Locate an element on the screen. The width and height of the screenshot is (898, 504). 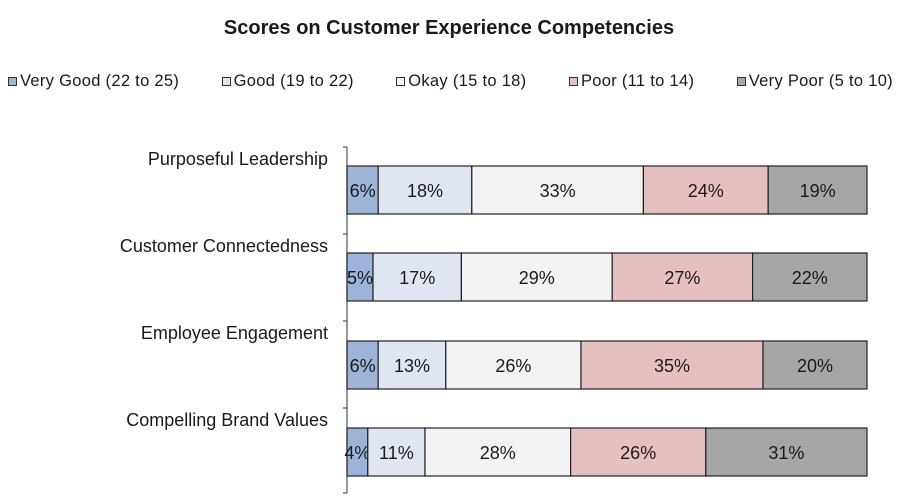
category-label-compelling-brand-values: Compelling Brand Values is located at coordinates (227, 420).